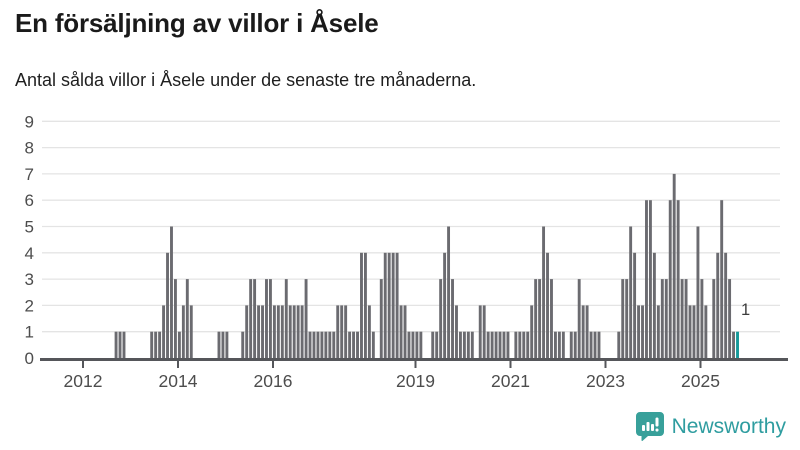  I want to click on x-tick-label: 2021, so click(510, 381).